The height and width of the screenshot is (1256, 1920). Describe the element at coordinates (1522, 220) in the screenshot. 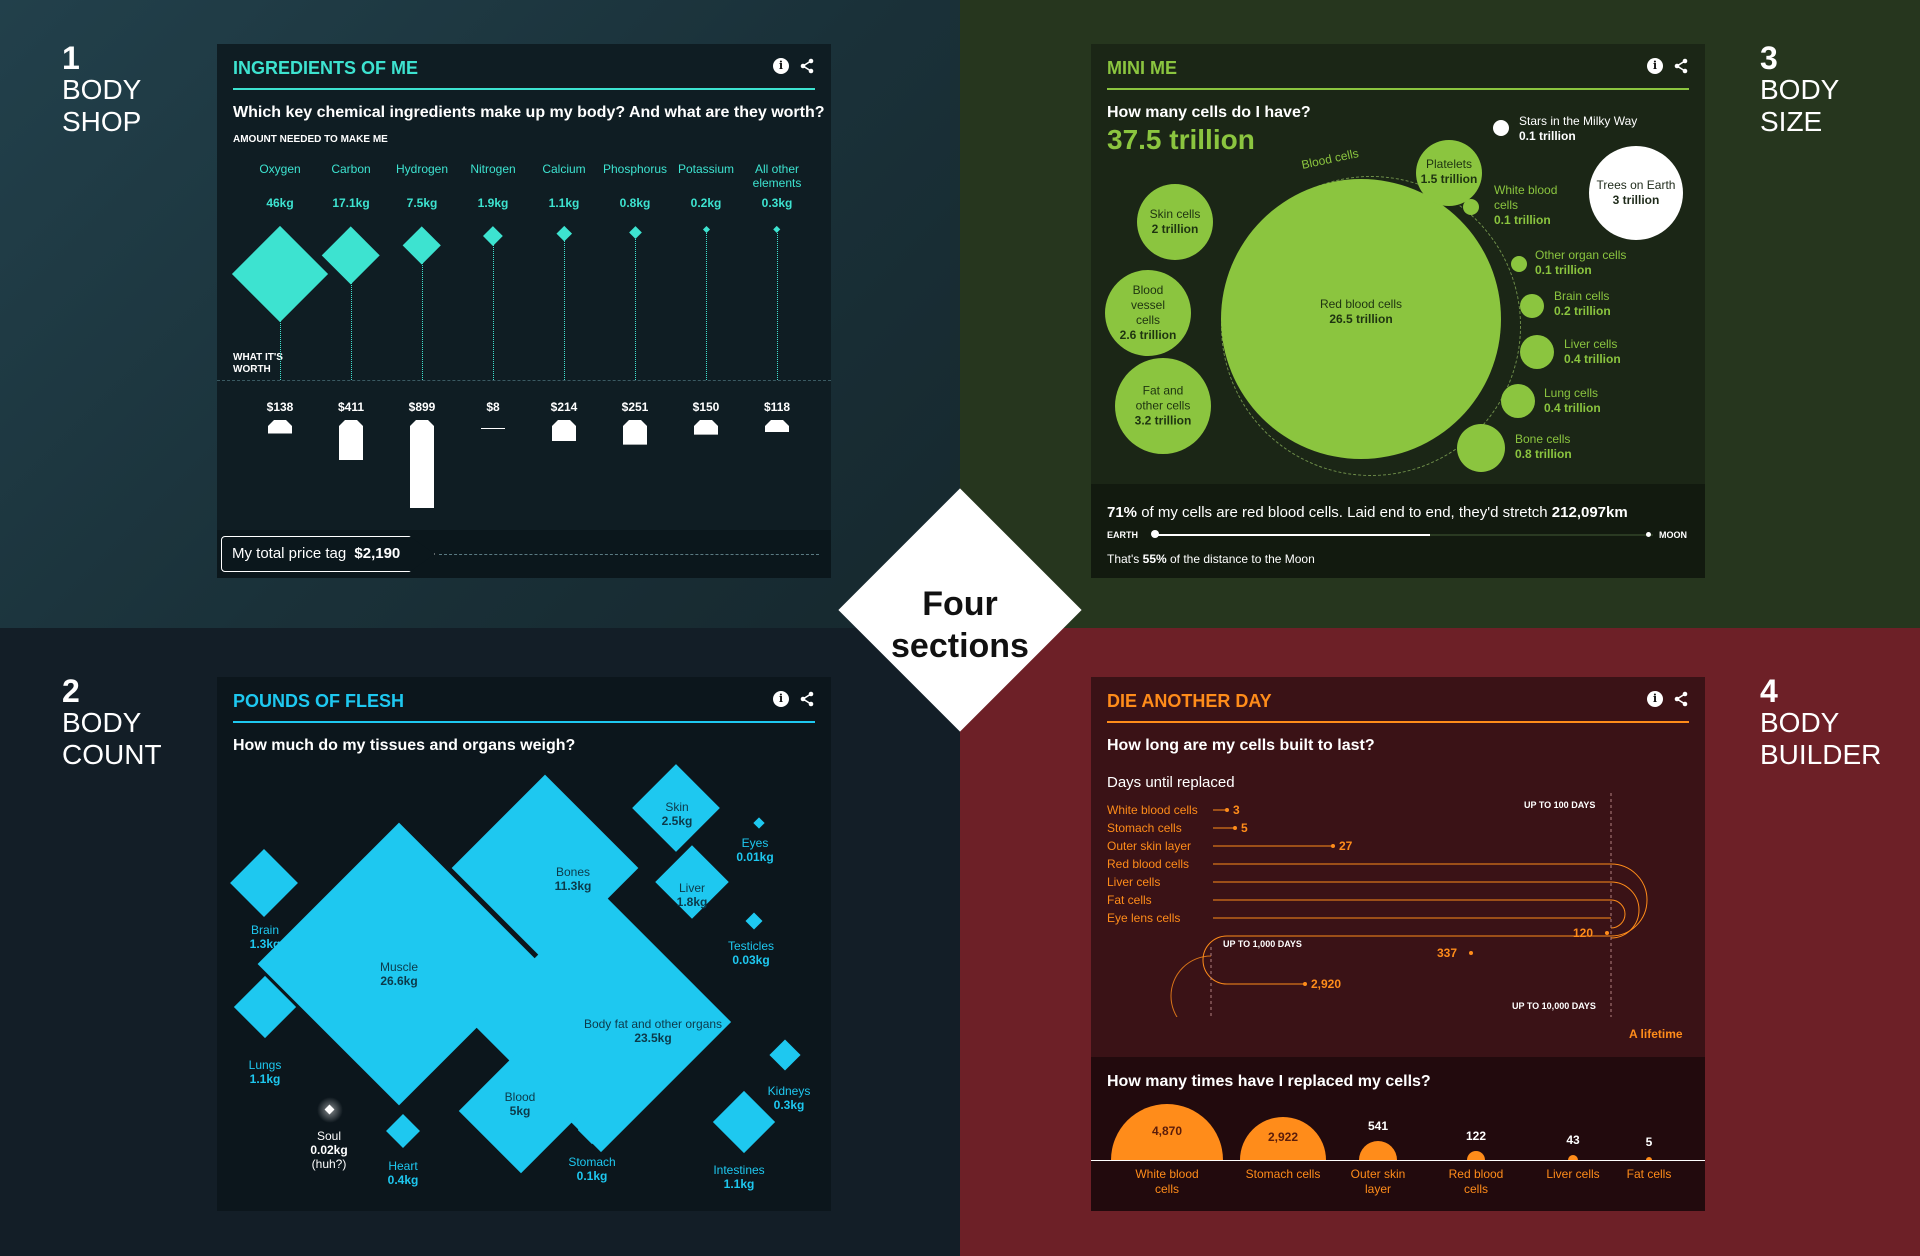

I see `cell-value: 0.1 trillion` at that location.